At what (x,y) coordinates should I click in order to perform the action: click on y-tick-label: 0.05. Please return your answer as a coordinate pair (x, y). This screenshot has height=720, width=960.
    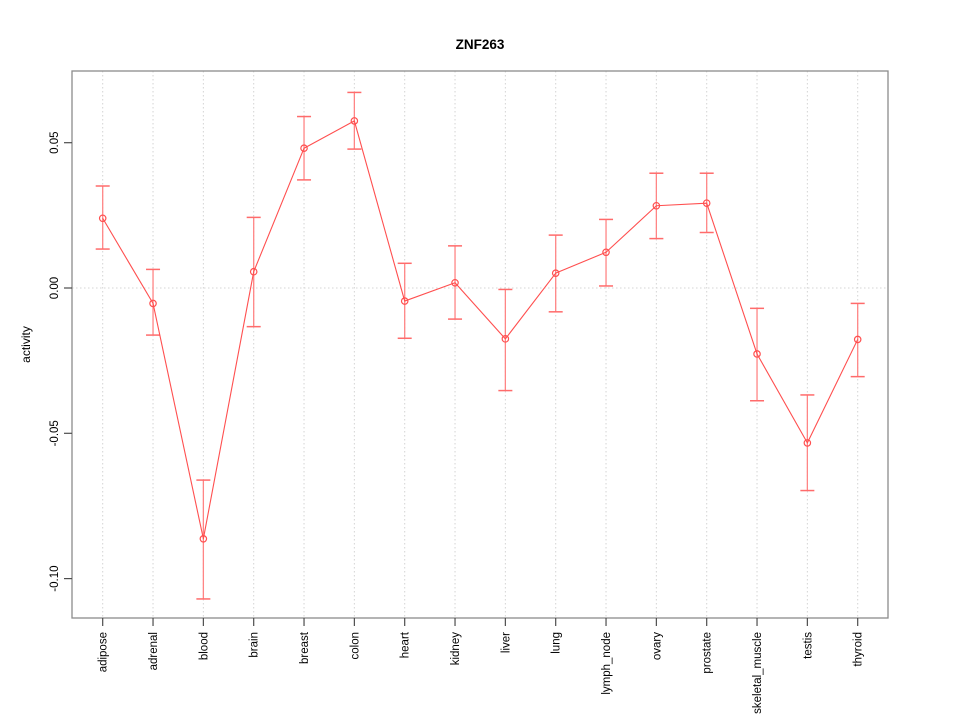
    Looking at the image, I should click on (55, 143).